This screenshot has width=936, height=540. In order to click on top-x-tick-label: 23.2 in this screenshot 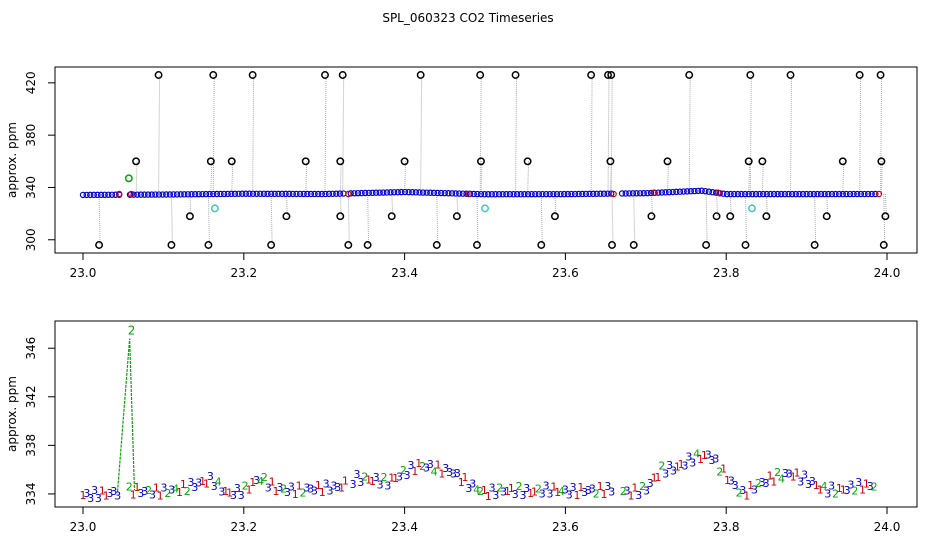, I will do `click(243, 273)`.